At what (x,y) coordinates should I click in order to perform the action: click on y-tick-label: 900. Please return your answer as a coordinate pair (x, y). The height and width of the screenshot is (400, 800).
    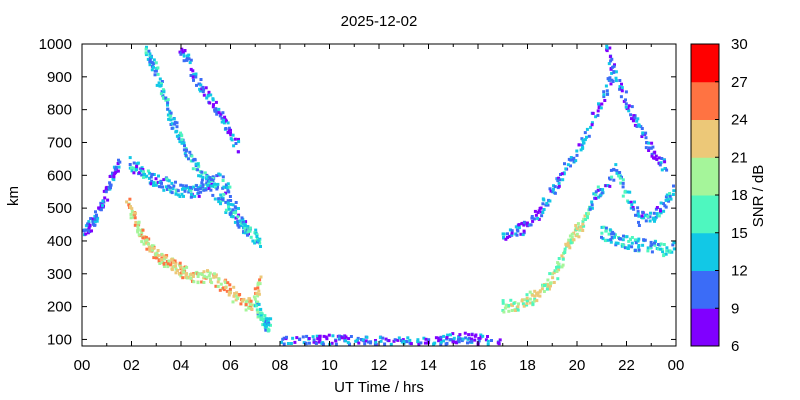
    Looking at the image, I should click on (59, 77).